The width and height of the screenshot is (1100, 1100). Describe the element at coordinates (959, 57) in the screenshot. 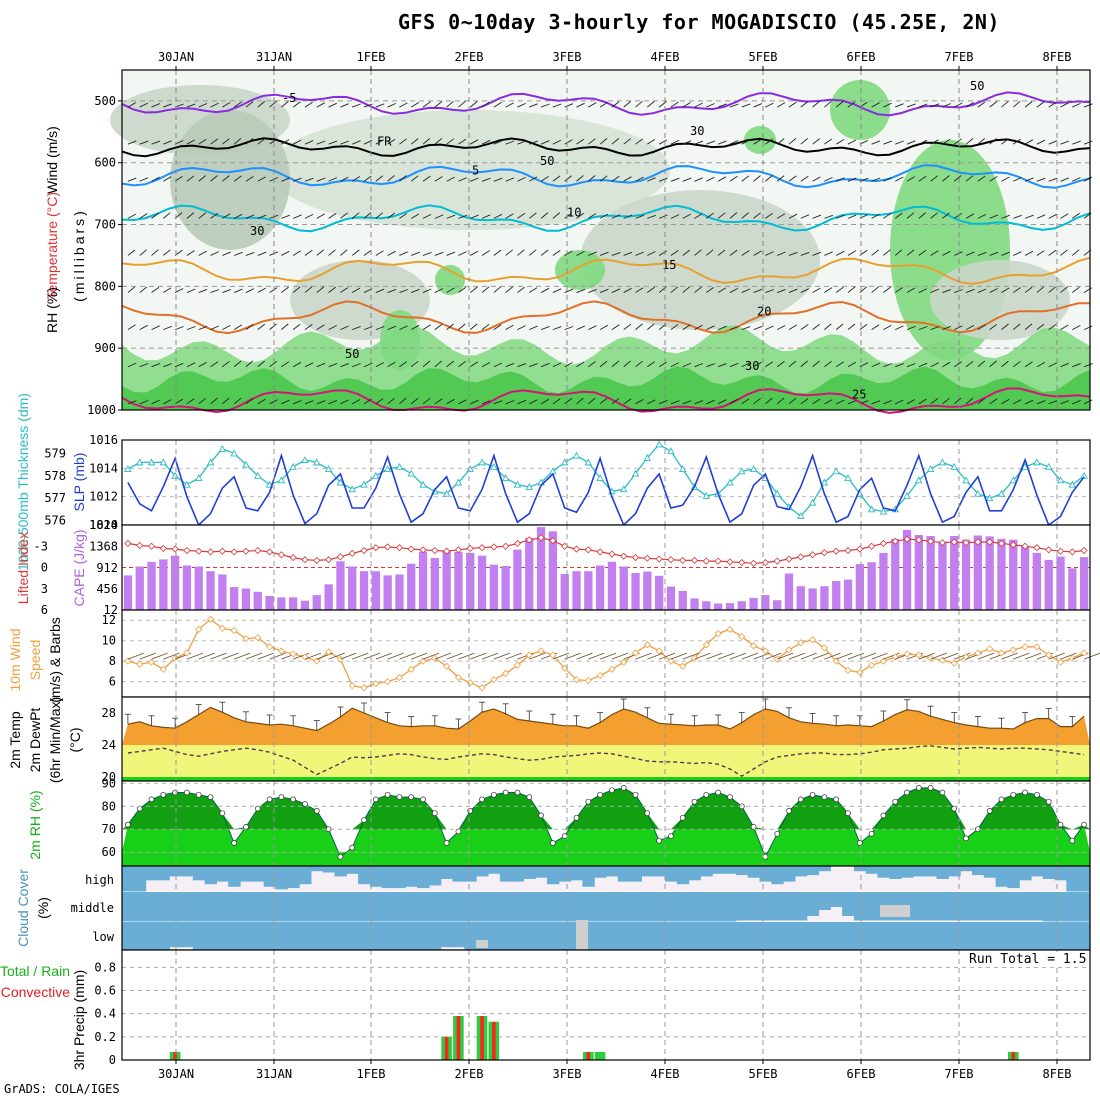

I see `x-tick-label-top: 7FEB` at that location.